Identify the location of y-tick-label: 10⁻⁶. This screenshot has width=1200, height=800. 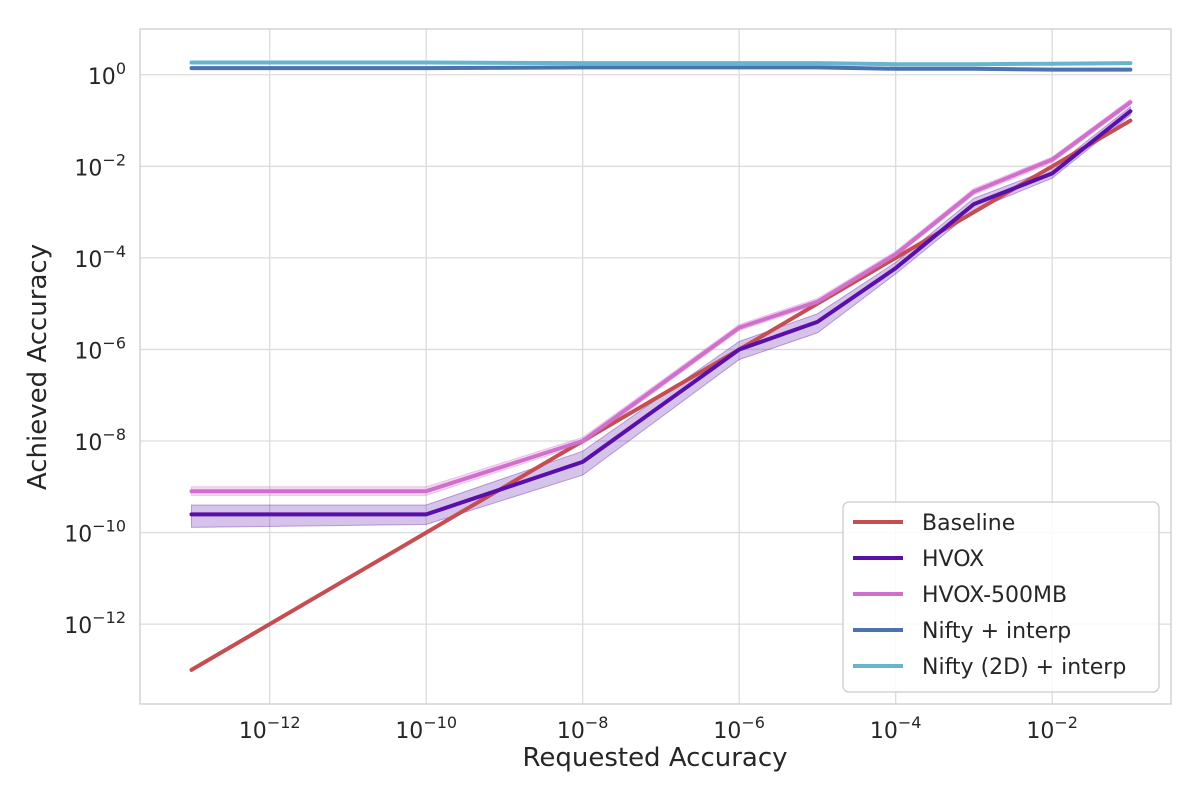
(100, 348).